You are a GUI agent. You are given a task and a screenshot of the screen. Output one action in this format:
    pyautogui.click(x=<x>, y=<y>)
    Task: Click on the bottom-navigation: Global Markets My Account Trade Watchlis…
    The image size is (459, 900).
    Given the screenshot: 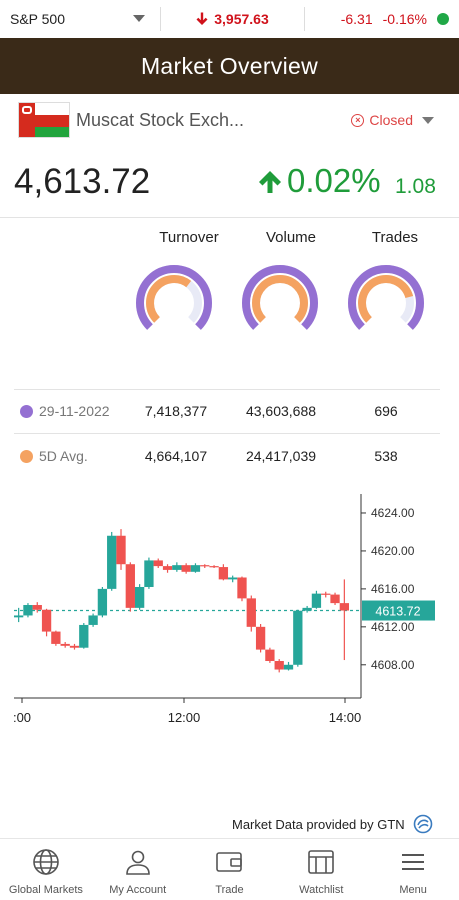 What is the action you would take?
    pyautogui.click(x=229, y=869)
    